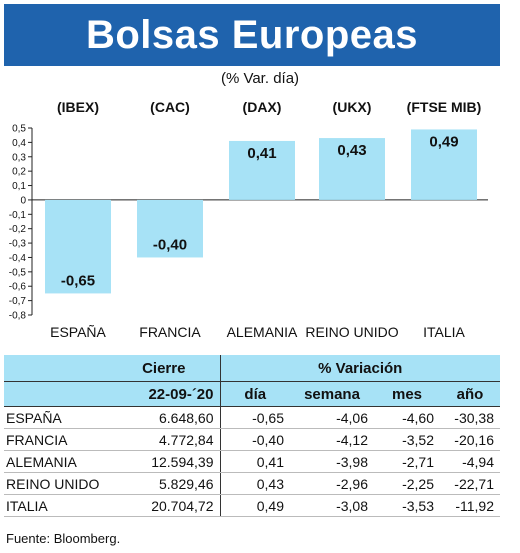  Describe the element at coordinates (164, 505) in the screenshot. I see `row-cierre: 20.704,72` at that location.